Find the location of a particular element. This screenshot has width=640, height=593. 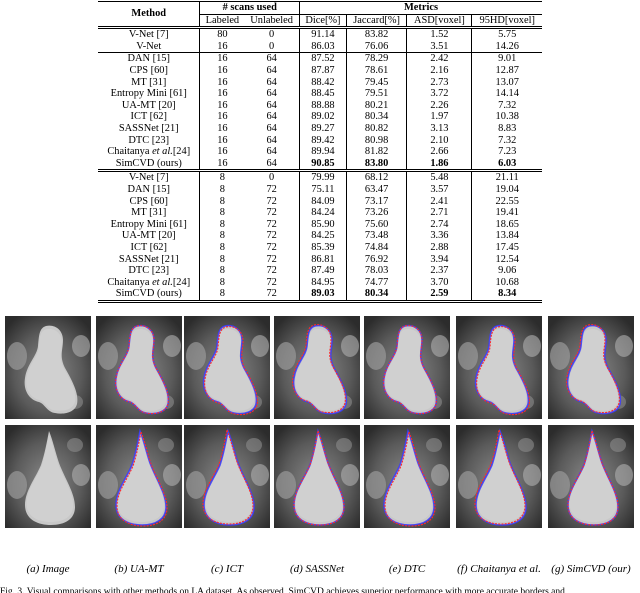

dice-cell: 89.02 is located at coordinates (322, 117).